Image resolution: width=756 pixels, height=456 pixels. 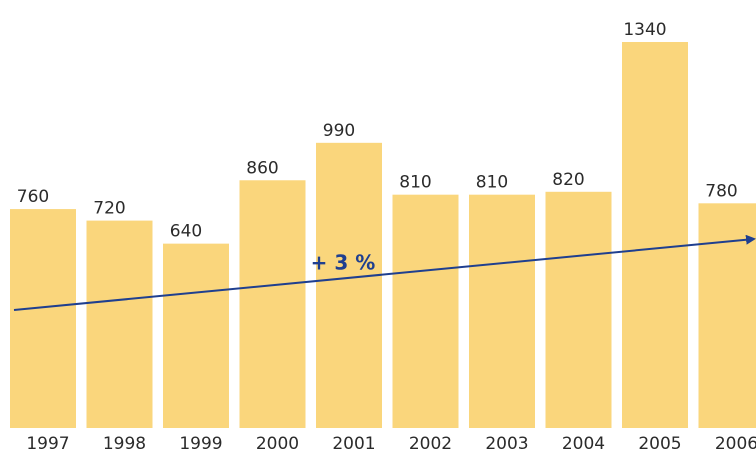 I want to click on value-label: 820, so click(x=568, y=180).